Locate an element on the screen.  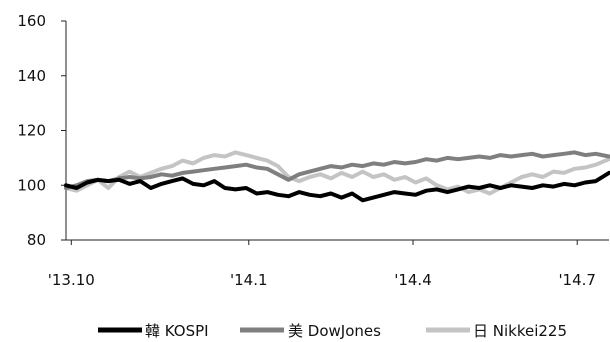
legend-label: 韓 KOSPI is located at coordinates (177, 331).